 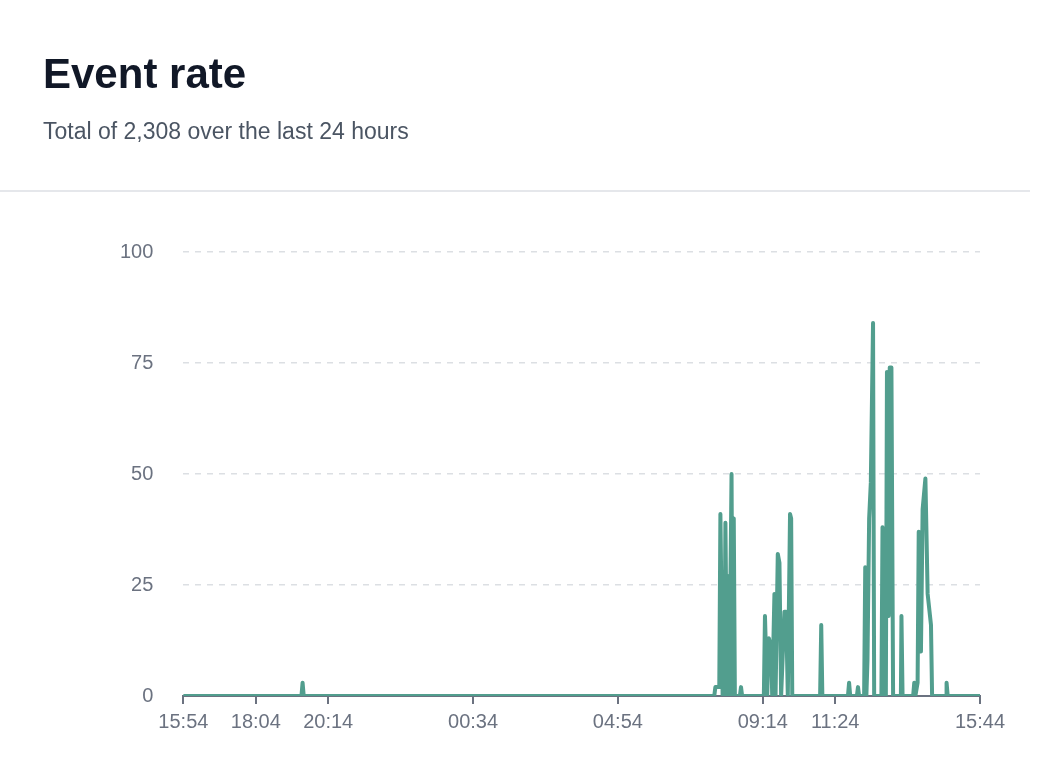 What do you see at coordinates (473, 720) in the screenshot?
I see `x-tick-label: 00:34` at bounding box center [473, 720].